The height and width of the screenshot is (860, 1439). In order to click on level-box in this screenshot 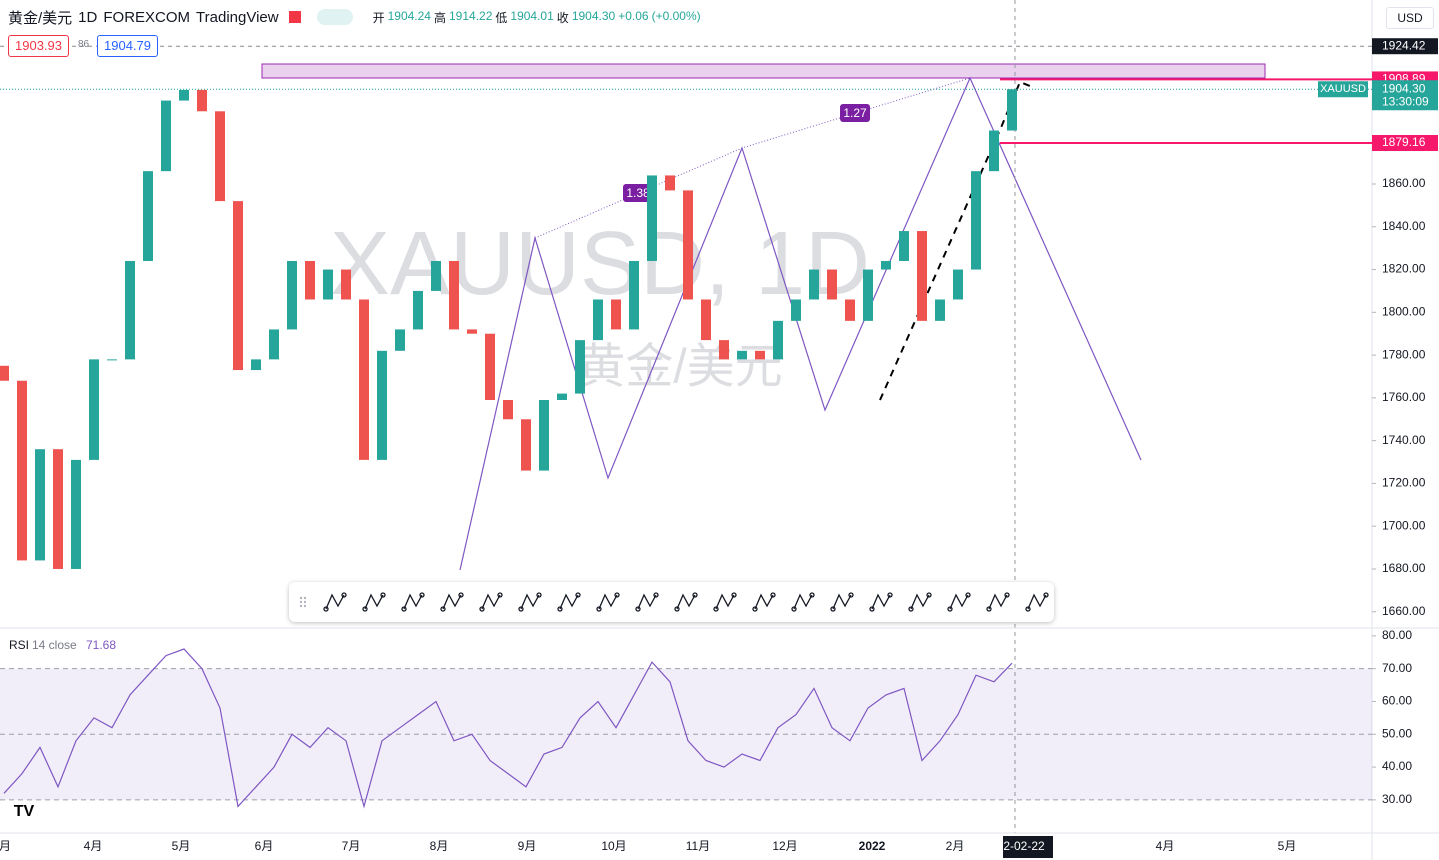, I will do `click(1405, 46)`.